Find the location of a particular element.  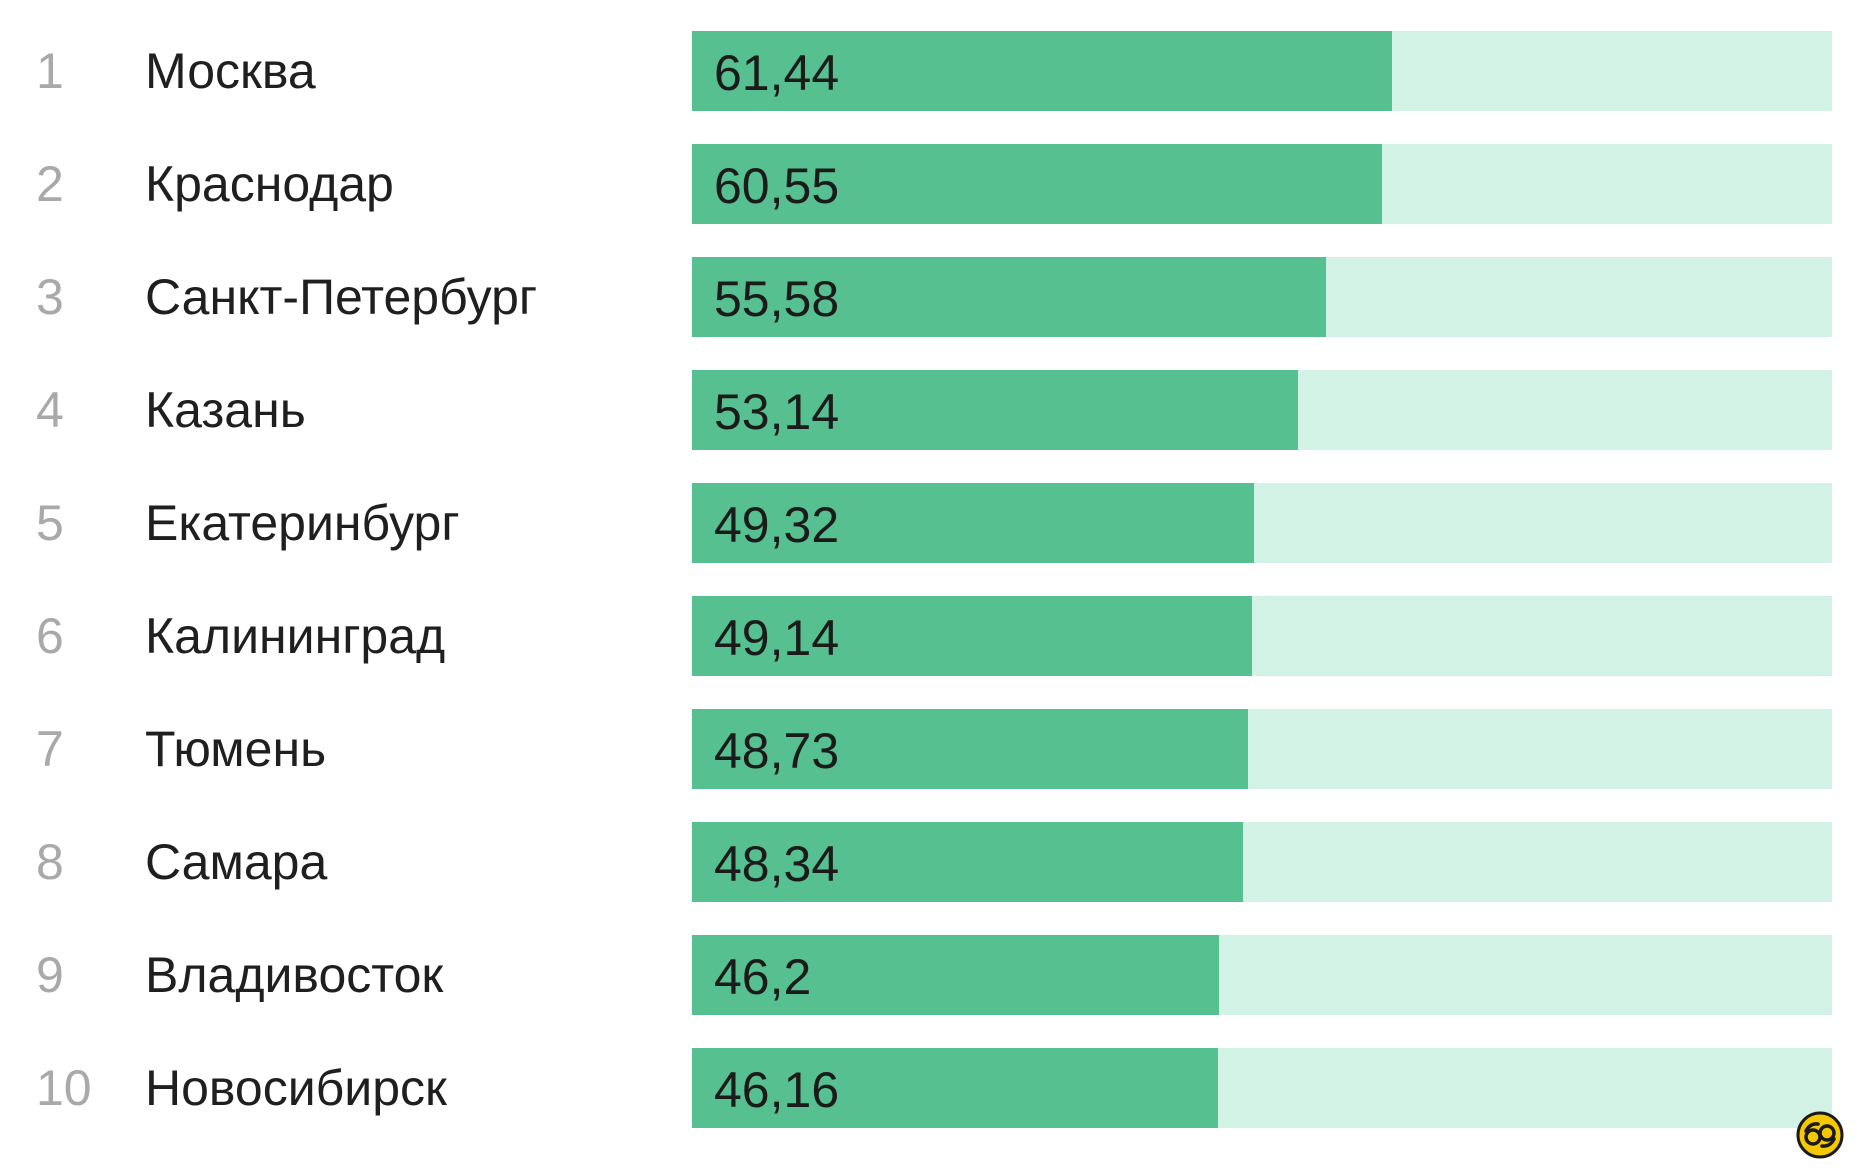

bar-track: 55,58 is located at coordinates (1262, 297).